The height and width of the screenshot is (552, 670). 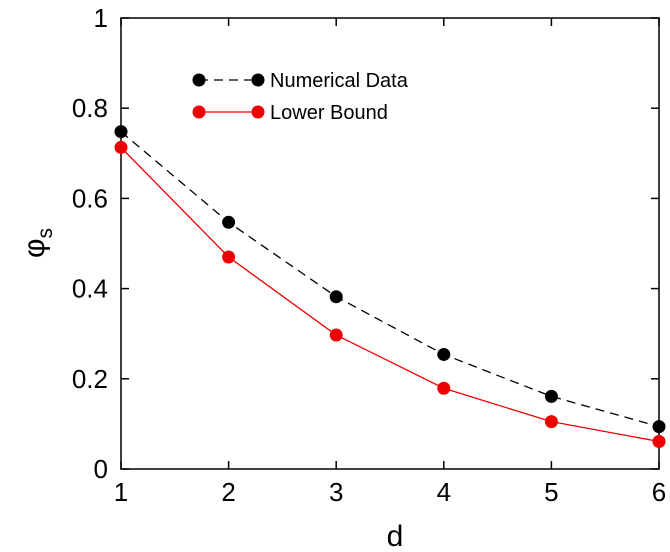 I want to click on legend-entry: Lower Bound, so click(x=290, y=113).